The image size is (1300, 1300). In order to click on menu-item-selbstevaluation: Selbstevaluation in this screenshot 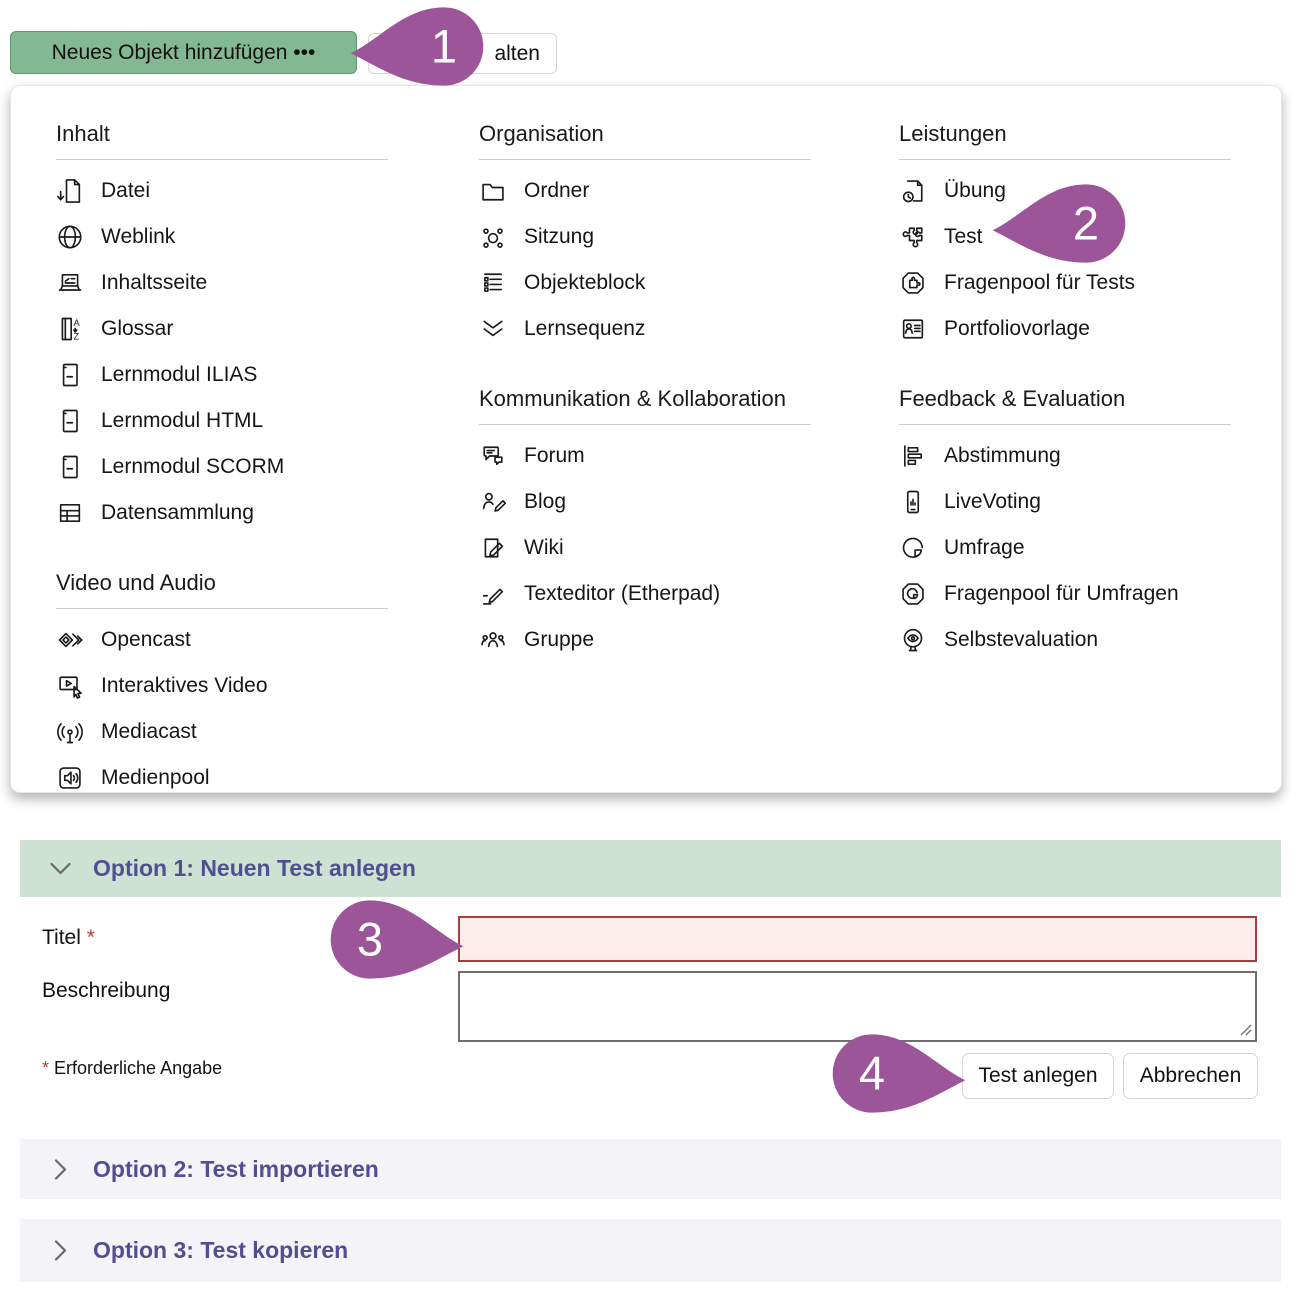, I will do `click(1078, 640)`.